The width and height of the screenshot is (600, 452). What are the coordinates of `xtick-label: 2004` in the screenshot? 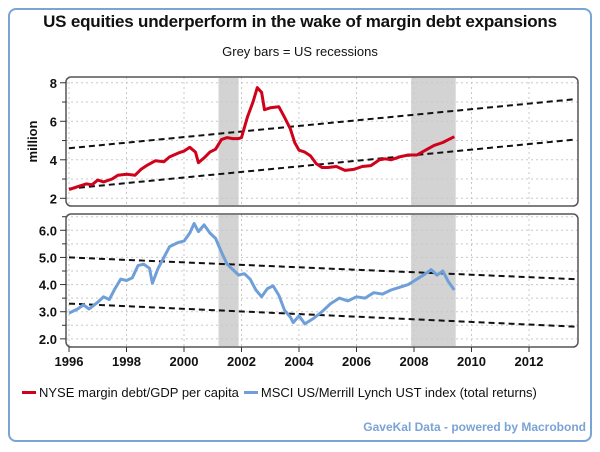 It's located at (300, 361).